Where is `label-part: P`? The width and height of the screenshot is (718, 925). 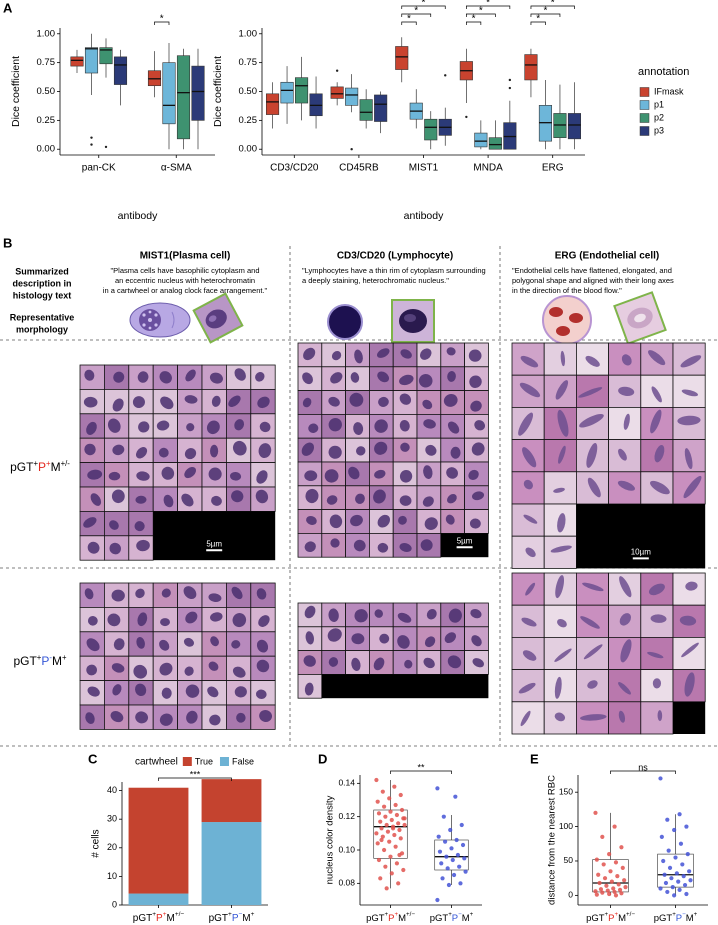 label-part: P is located at coordinates (235, 918).